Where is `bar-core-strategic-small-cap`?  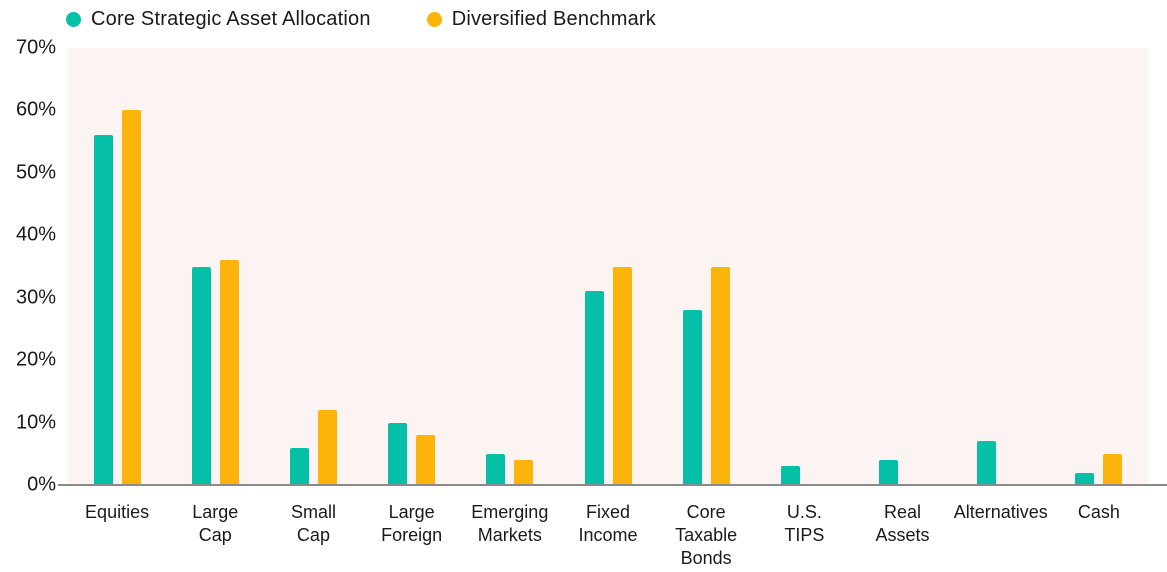 bar-core-strategic-small-cap is located at coordinates (299, 466).